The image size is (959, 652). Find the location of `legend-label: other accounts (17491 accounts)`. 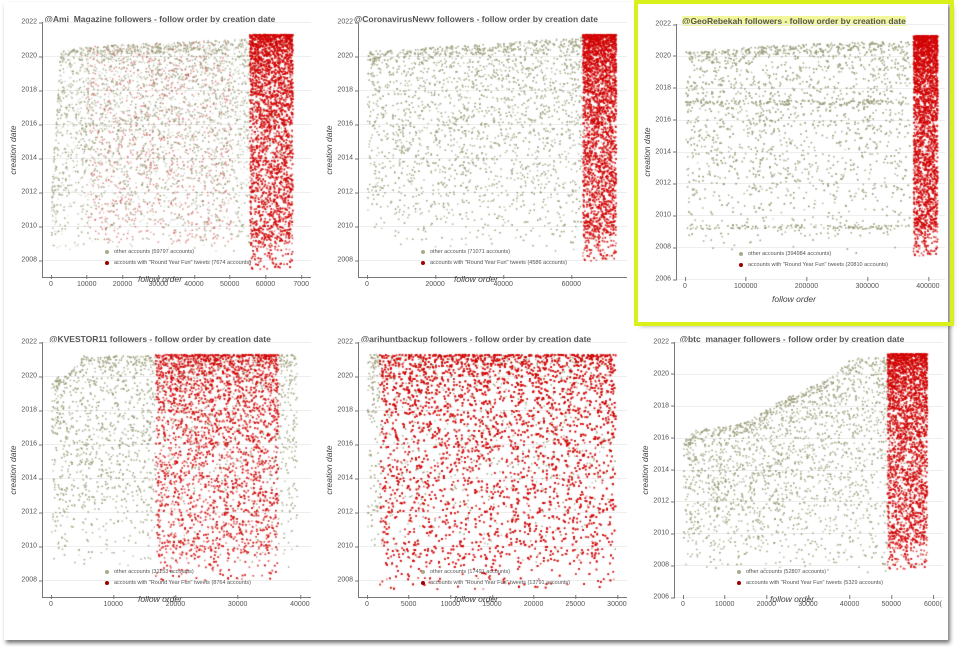

legend-label: other accounts (17491 accounts) is located at coordinates (470, 572).